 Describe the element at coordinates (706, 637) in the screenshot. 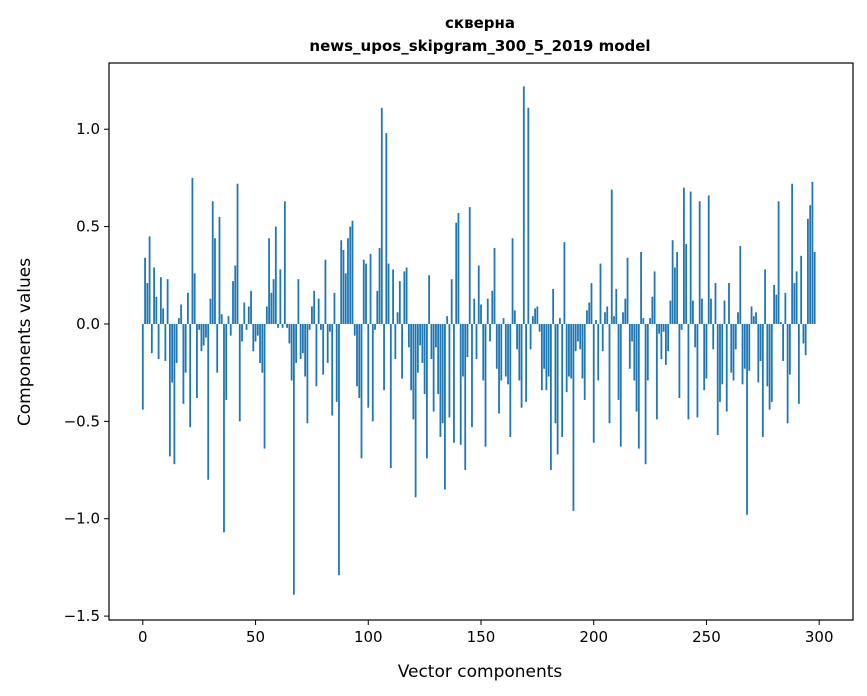

I see `x-tick-label: 250` at that location.